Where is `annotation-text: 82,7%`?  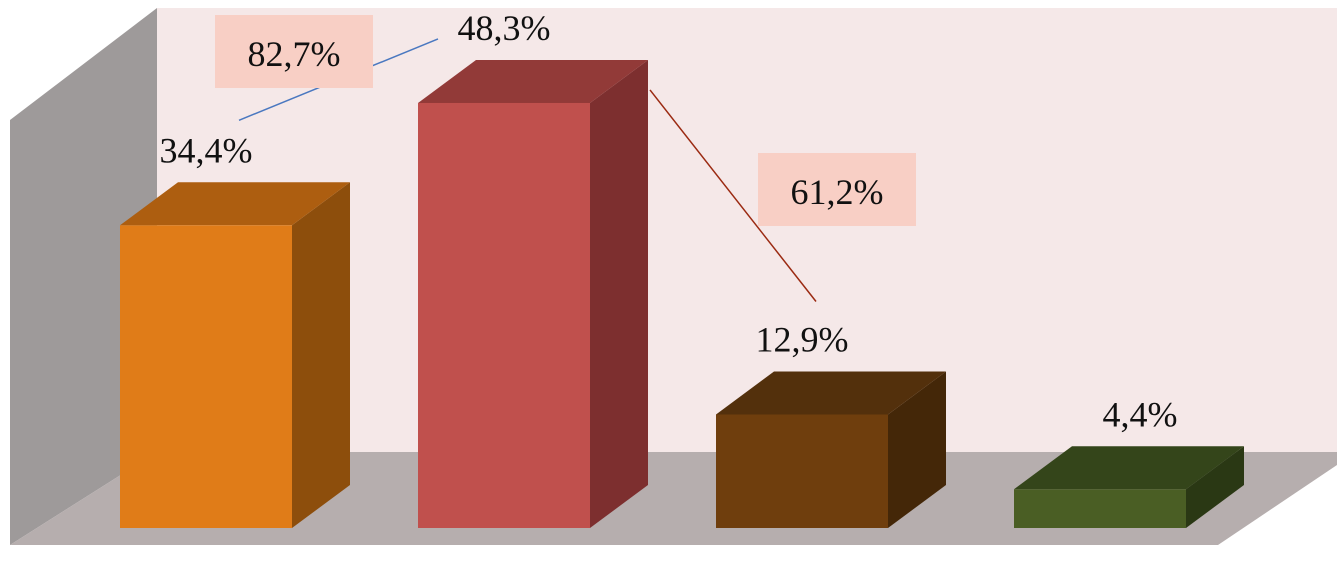 annotation-text: 82,7% is located at coordinates (294, 54).